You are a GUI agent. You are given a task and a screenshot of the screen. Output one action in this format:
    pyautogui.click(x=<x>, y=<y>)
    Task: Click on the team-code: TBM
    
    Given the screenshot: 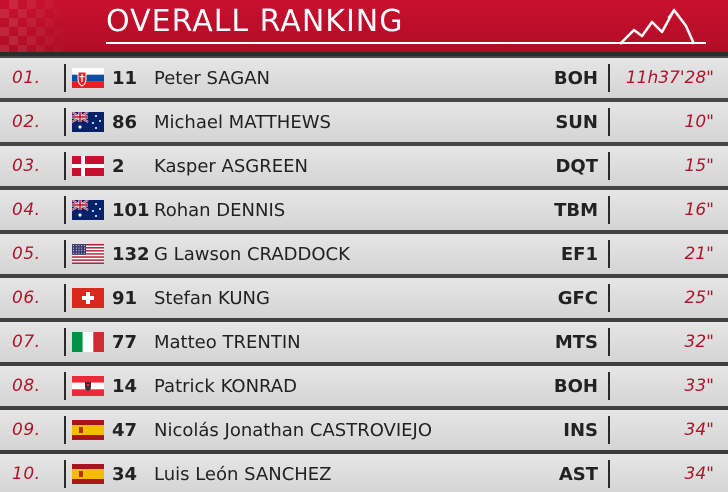 What is the action you would take?
    pyautogui.click(x=576, y=210)
    